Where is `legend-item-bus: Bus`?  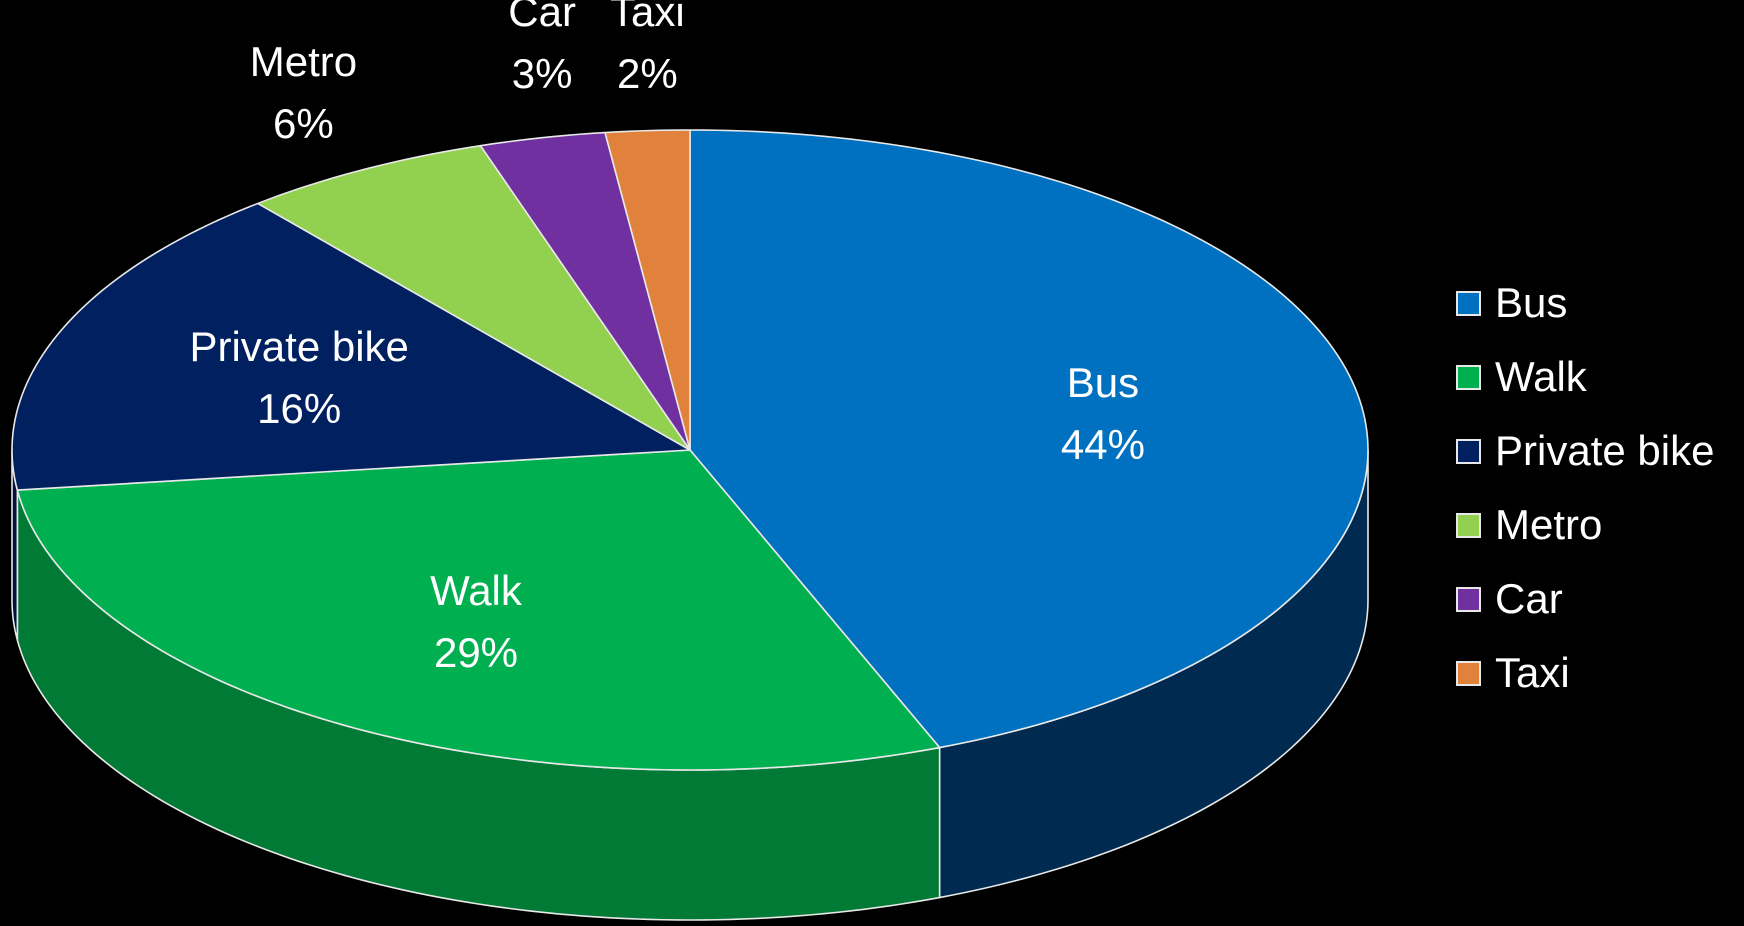
legend-item-bus: Bus is located at coordinates (1585, 303).